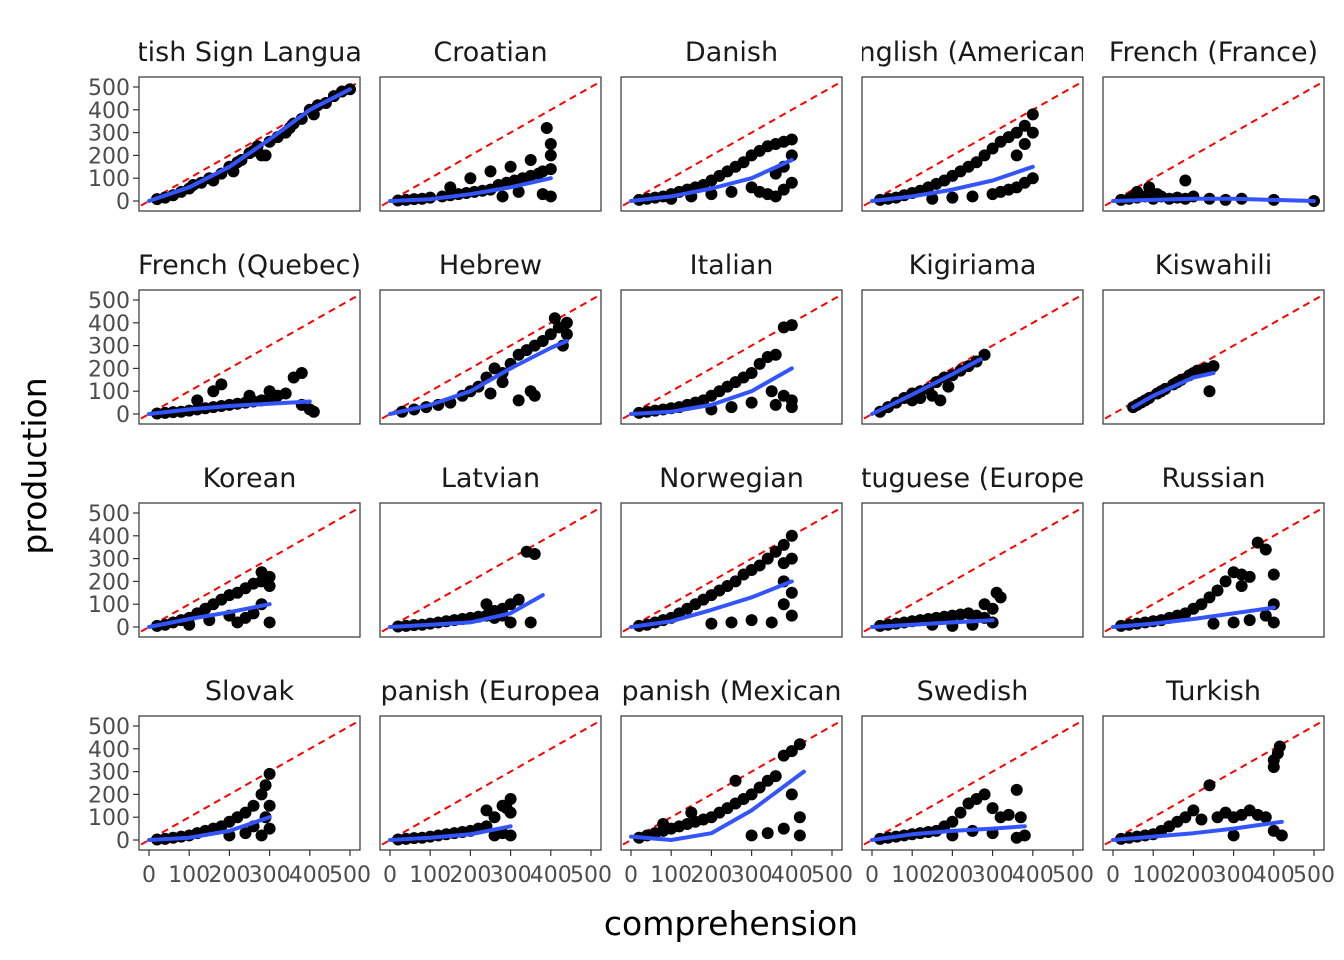 The image size is (1344, 960). What do you see at coordinates (731, 52) in the screenshot?
I see `facet-strip-label: Danish` at bounding box center [731, 52].